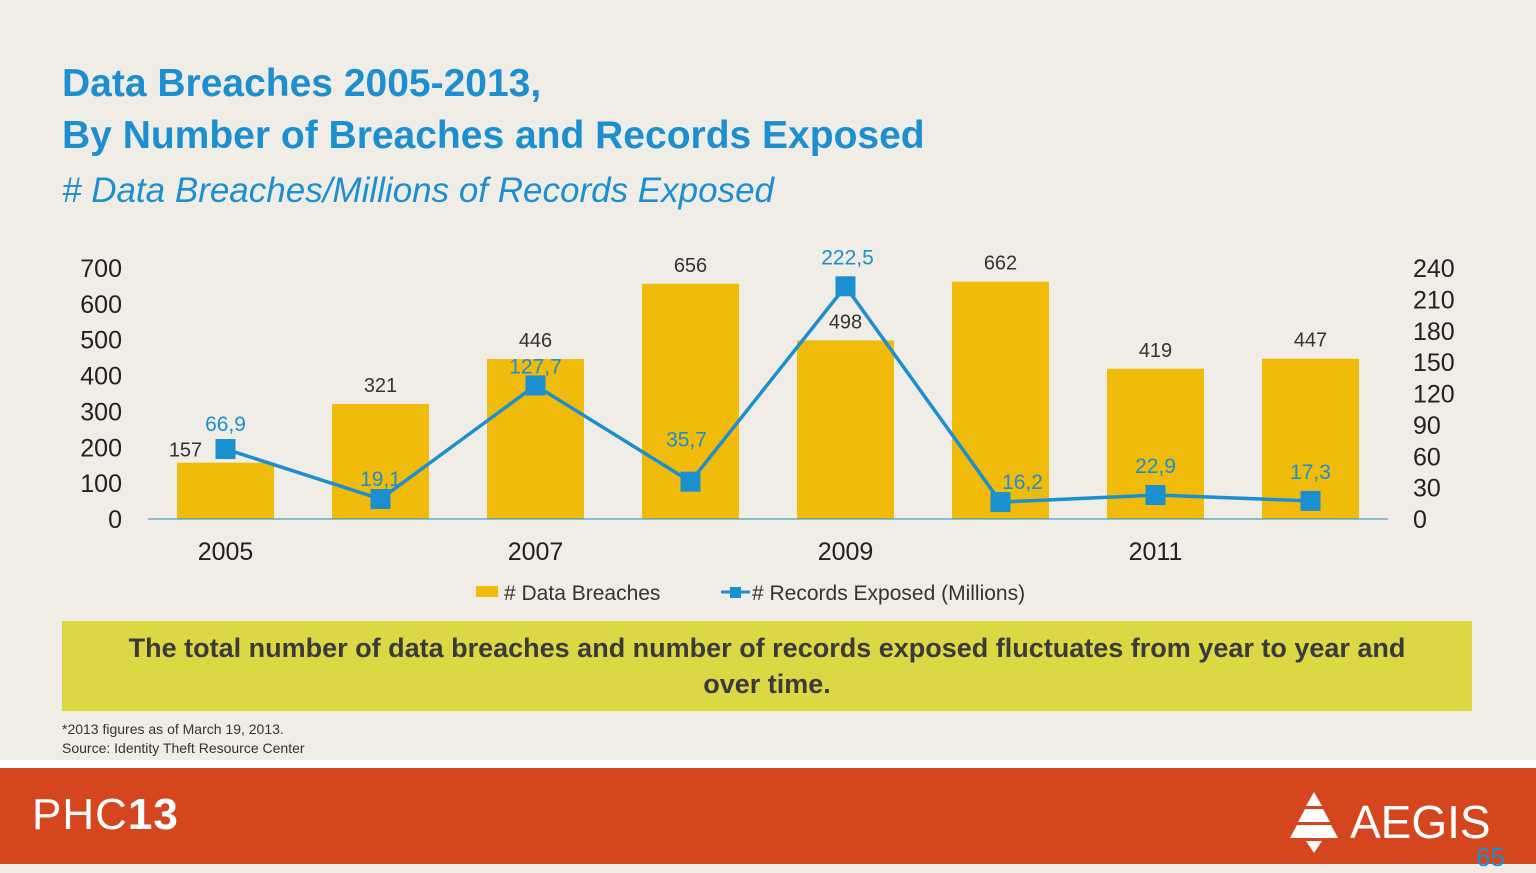 The width and height of the screenshot is (1536, 873). What do you see at coordinates (1000, 264) in the screenshot?
I see `bar-data-label: 662` at bounding box center [1000, 264].